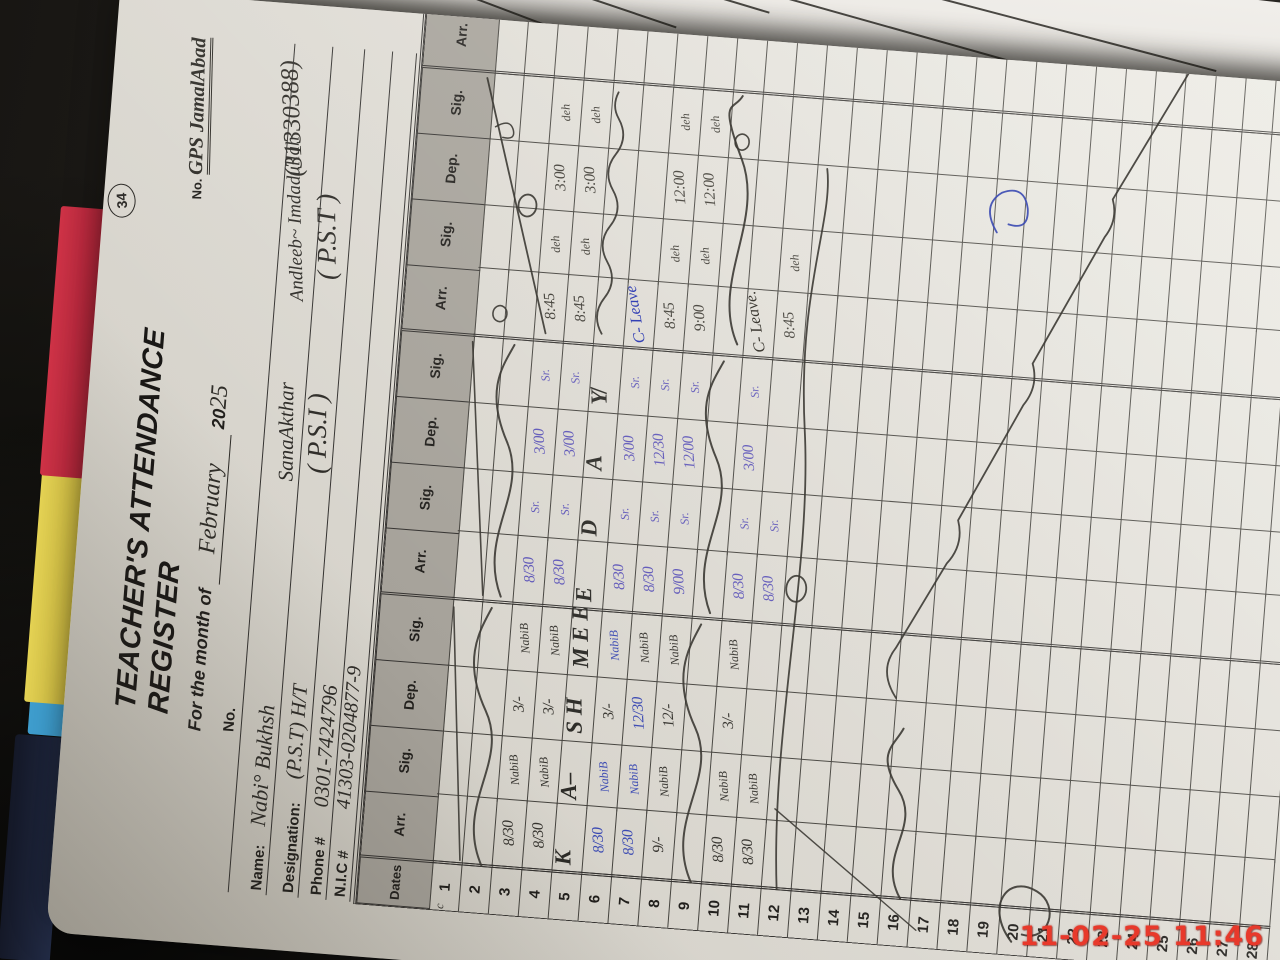 This screenshot has height=960, width=1280. I want to click on time-handwriting: 12/30, so click(659, 450).